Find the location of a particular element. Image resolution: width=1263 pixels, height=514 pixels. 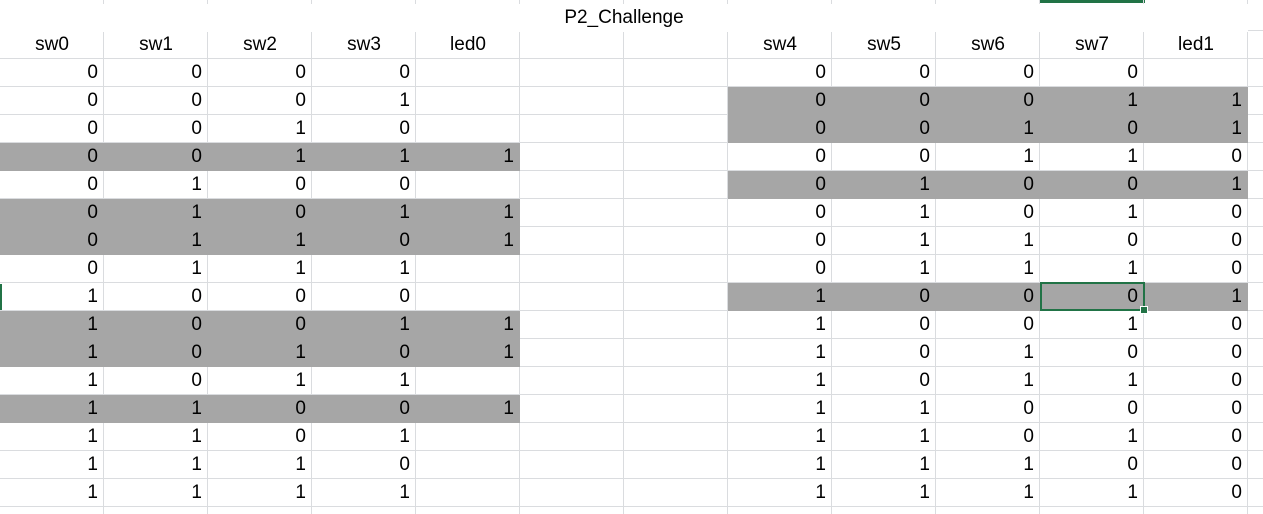

left-header-cell: sw2 is located at coordinates (260, 44).